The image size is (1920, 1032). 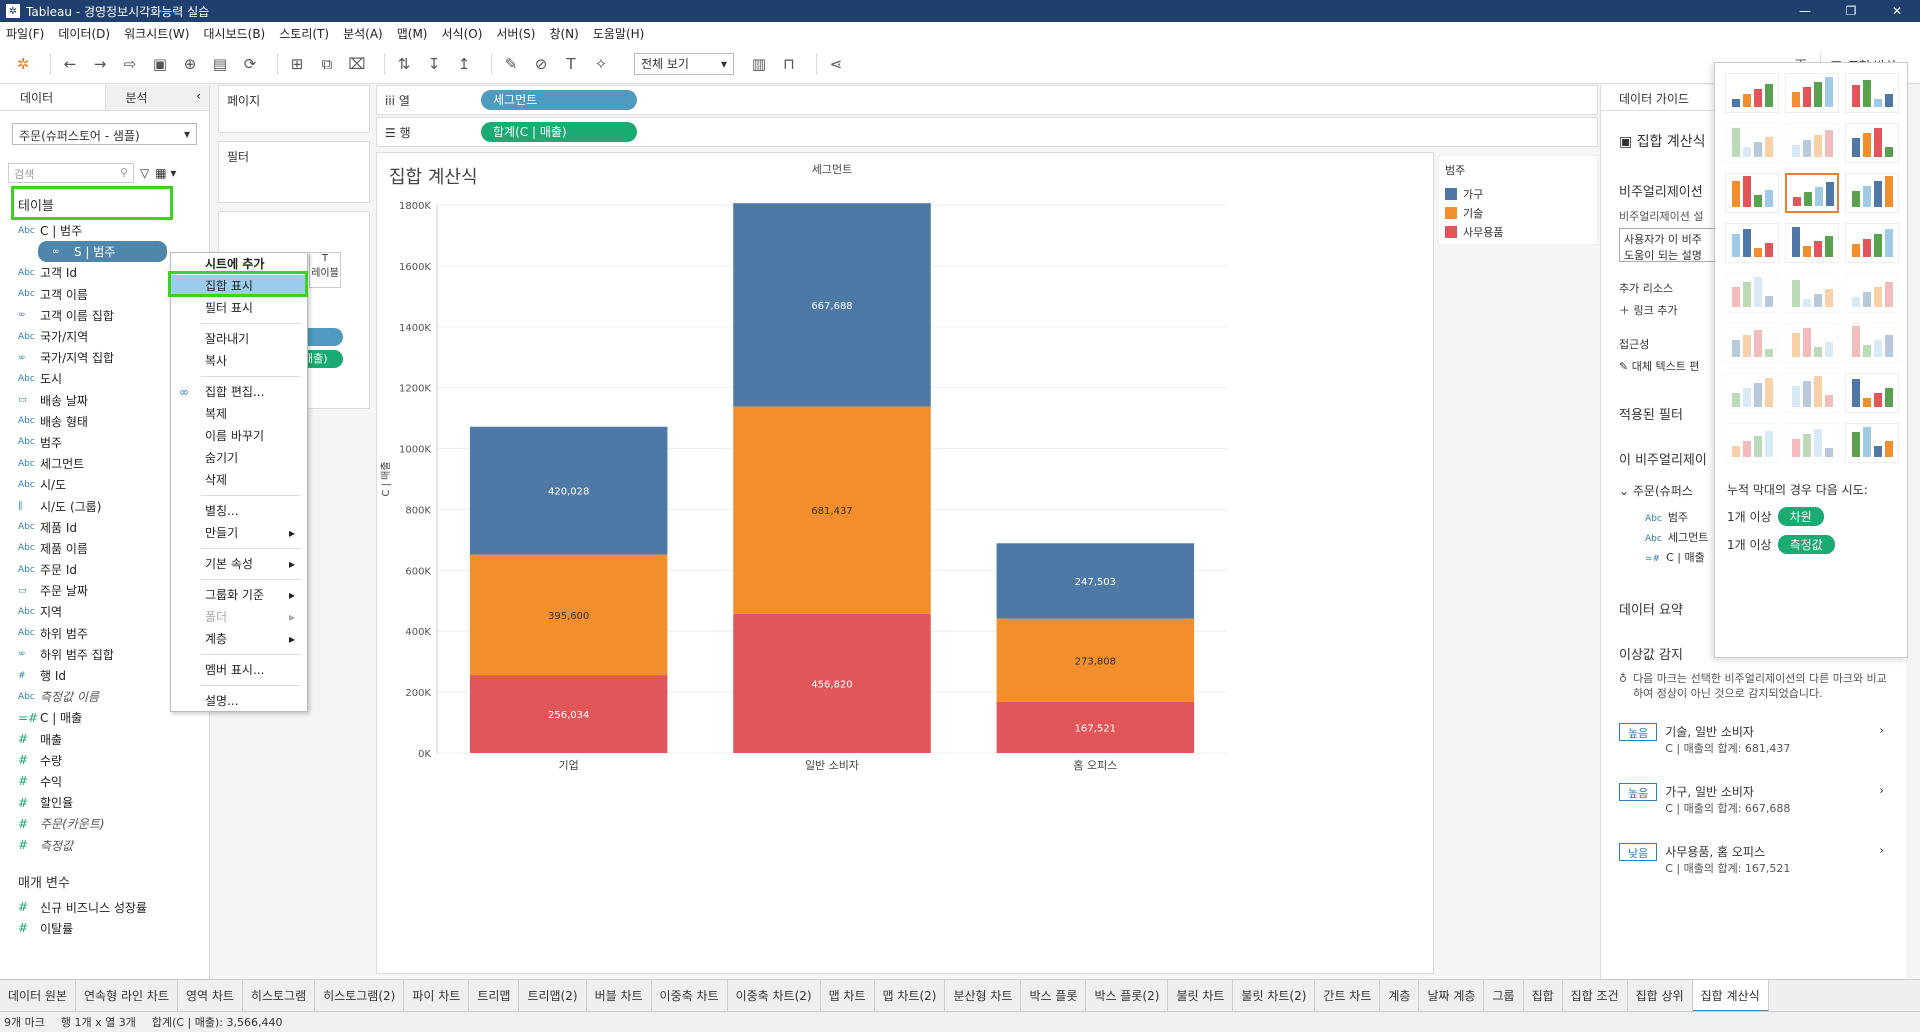 I want to click on new-datasource-icon: ⊕, so click(x=190, y=63).